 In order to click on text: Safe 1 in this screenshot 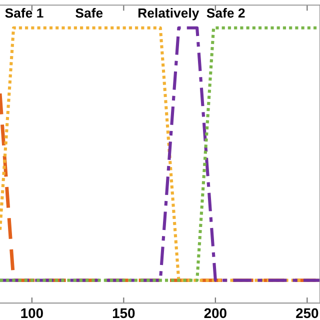, I will do `click(24, 13)`.